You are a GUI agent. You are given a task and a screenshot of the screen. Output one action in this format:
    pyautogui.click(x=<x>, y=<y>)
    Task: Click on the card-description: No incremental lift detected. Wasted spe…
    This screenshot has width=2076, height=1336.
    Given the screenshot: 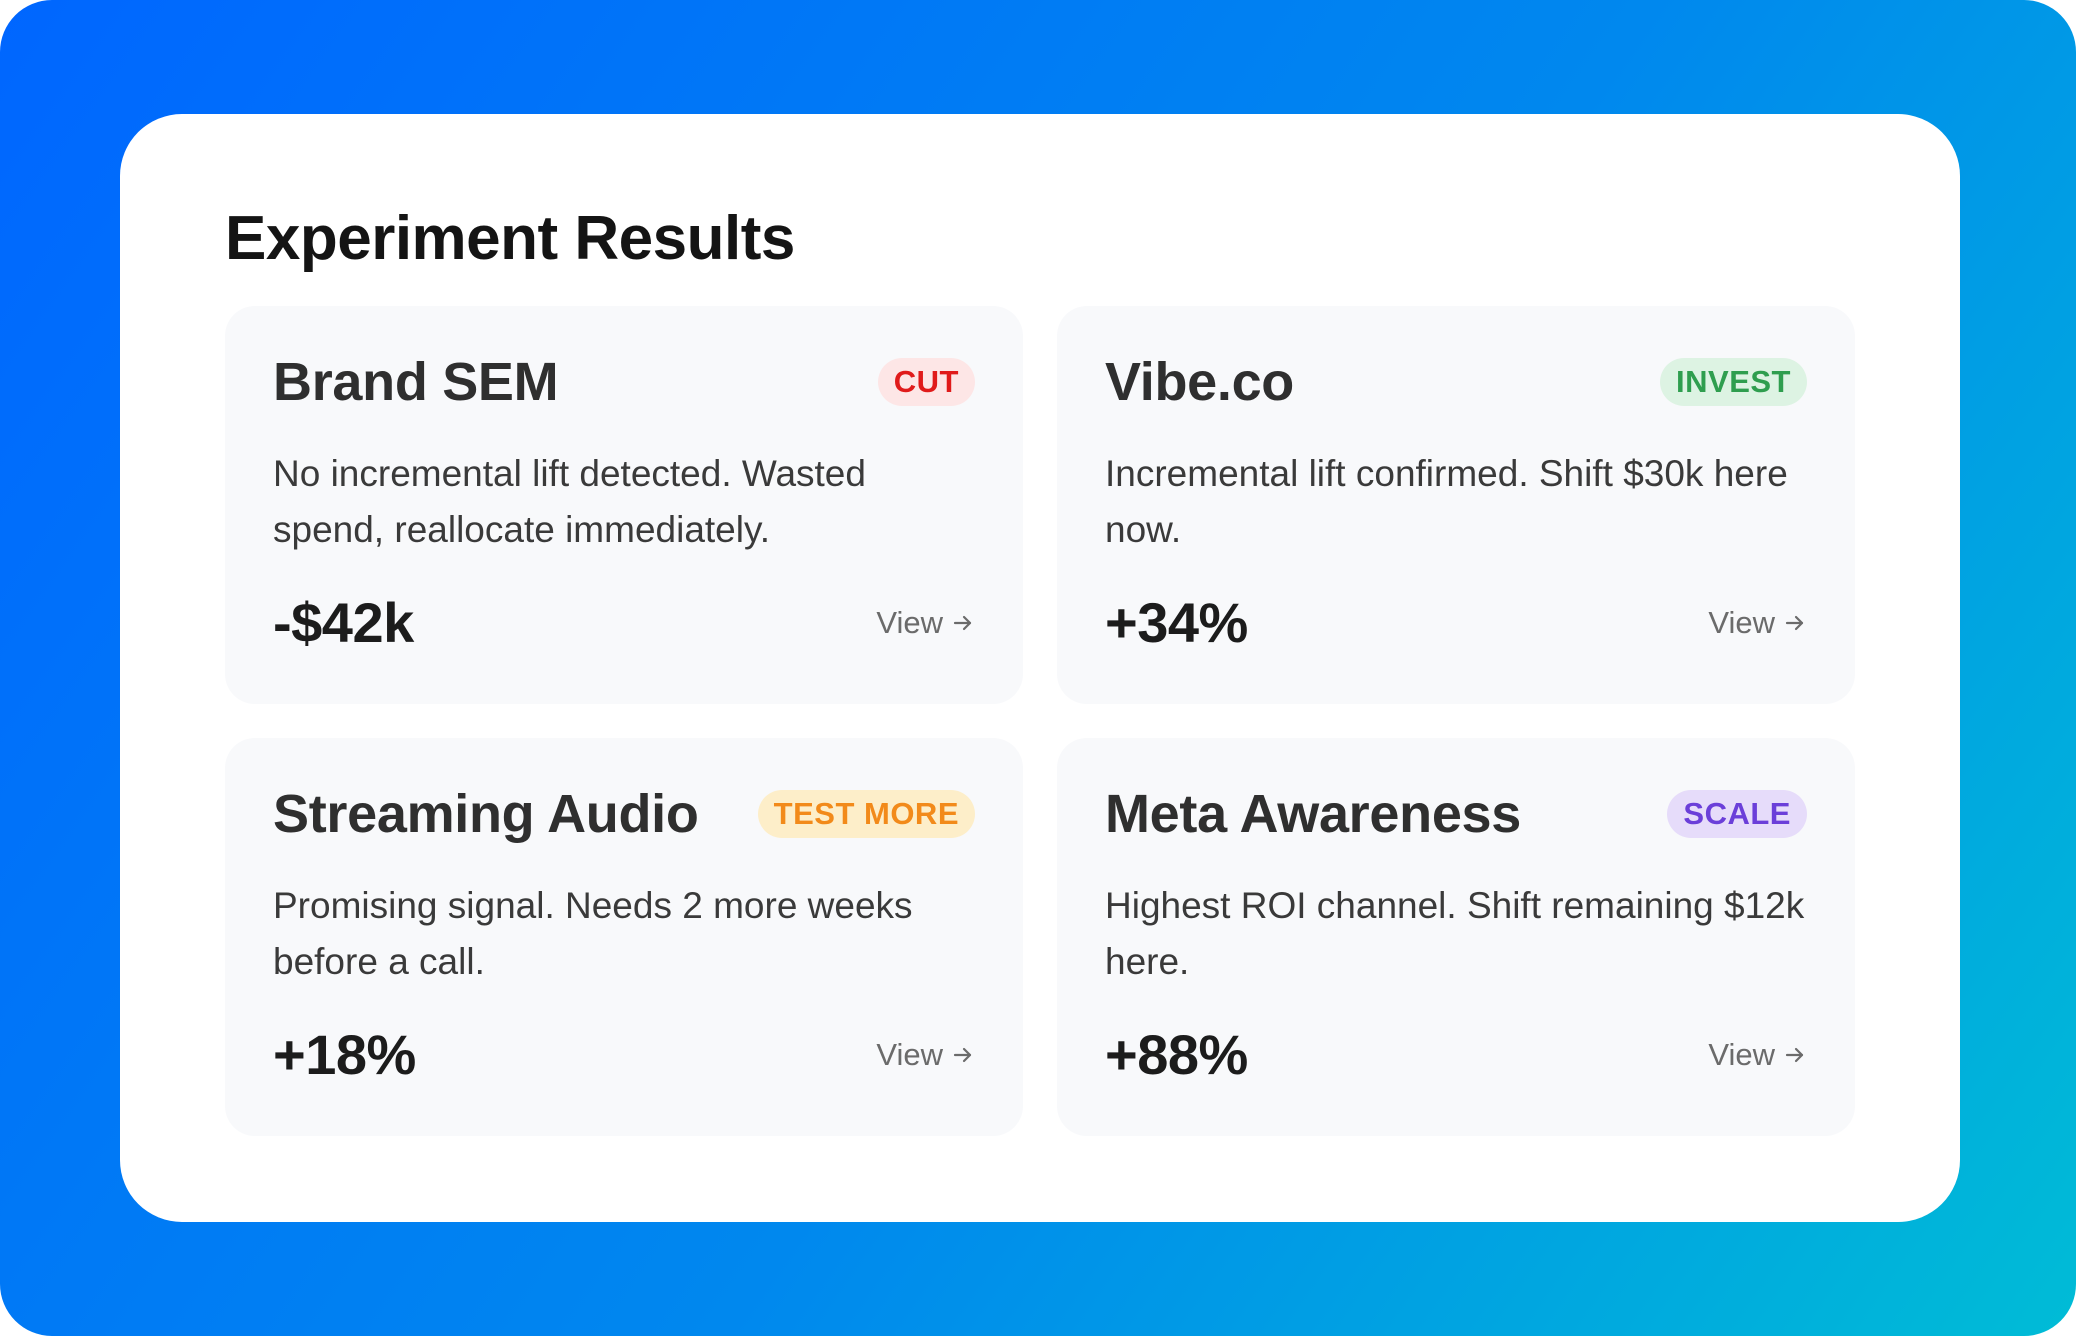 What is the action you would take?
    pyautogui.click(x=569, y=501)
    